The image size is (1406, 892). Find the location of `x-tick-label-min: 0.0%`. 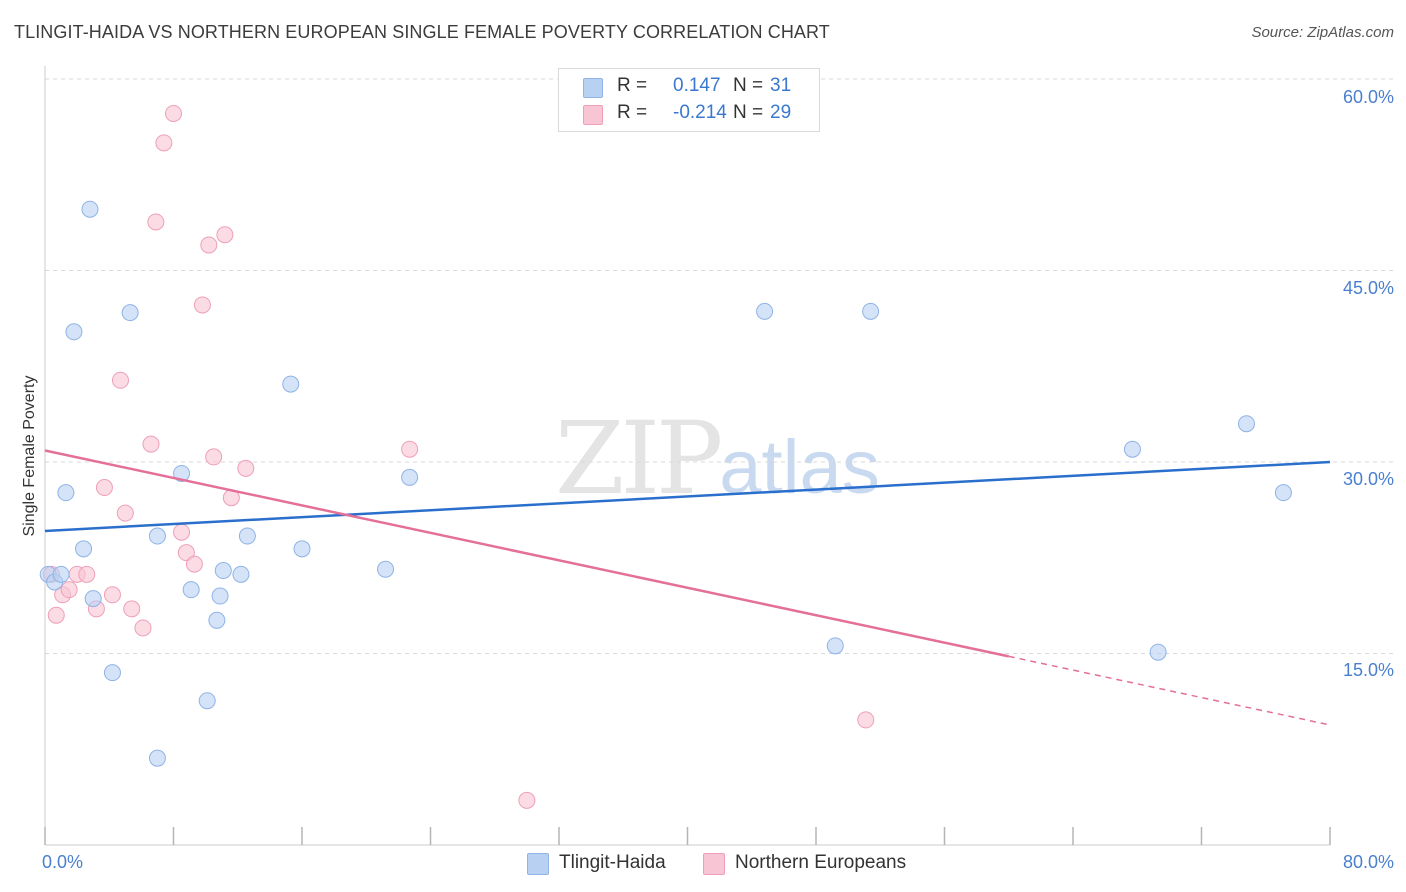

x-tick-label-min: 0.0% is located at coordinates (63, 862).